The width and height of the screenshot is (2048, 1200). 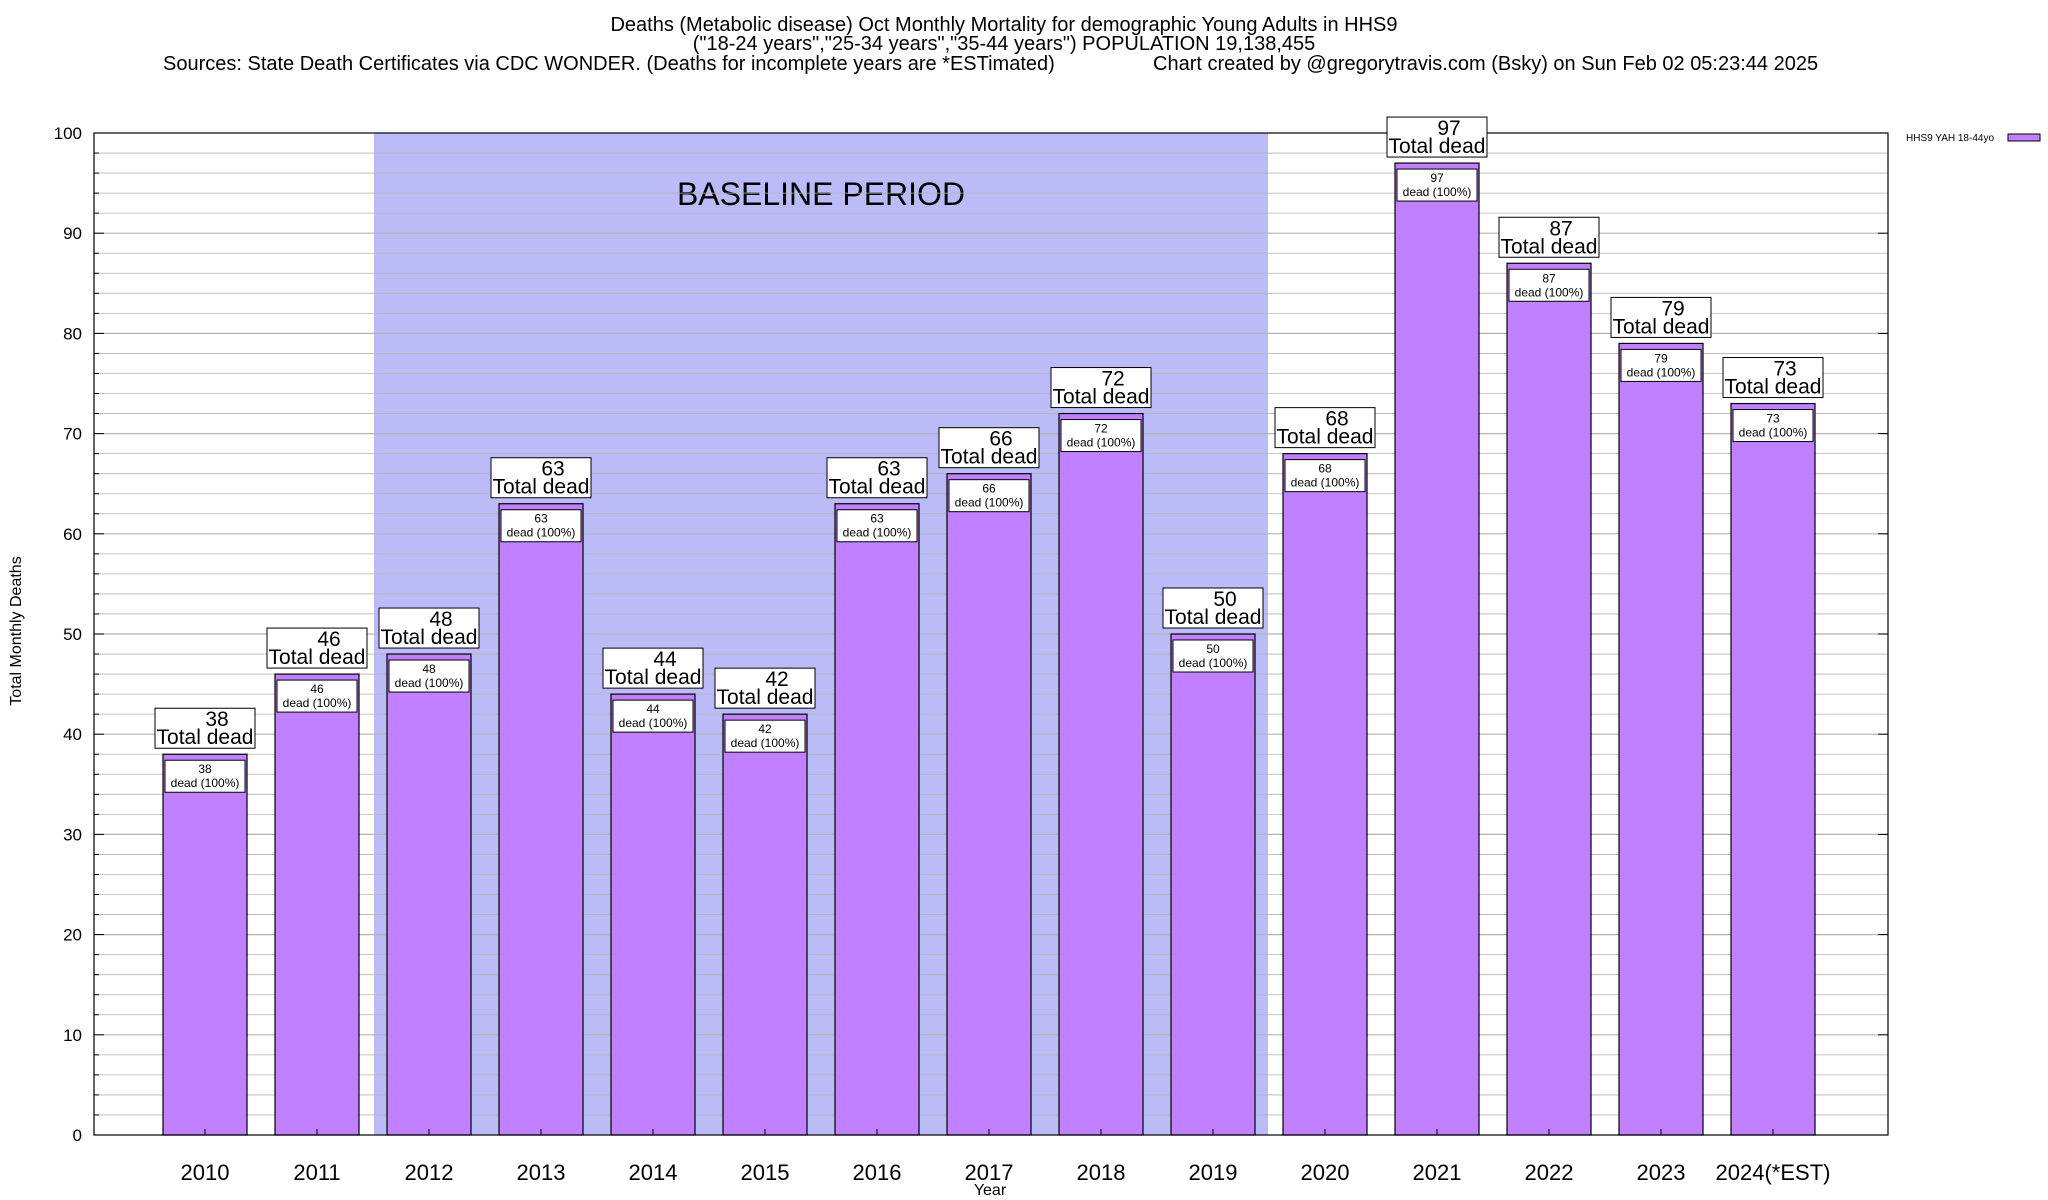 What do you see at coordinates (440, 619) in the screenshot?
I see `total-value-label: 48` at bounding box center [440, 619].